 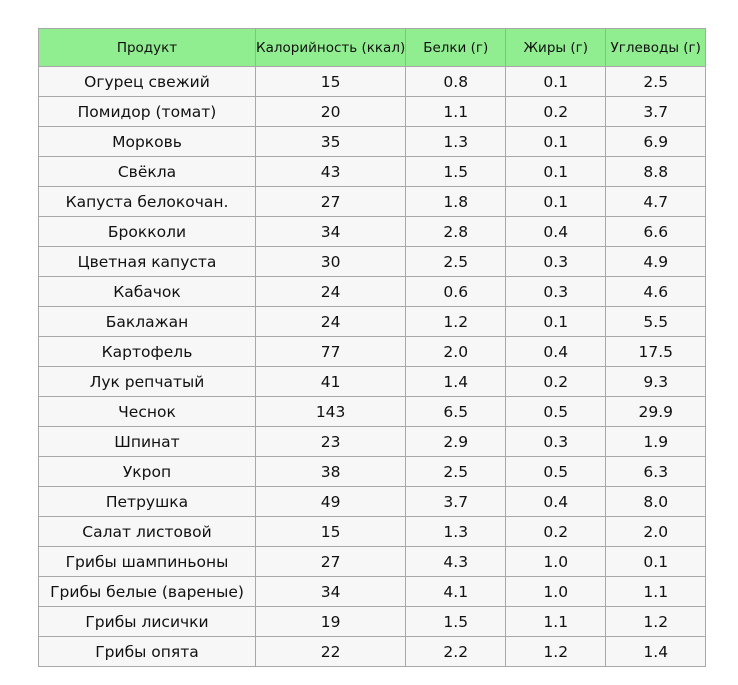 I want to click on table-cell: 0.5, so click(x=556, y=471).